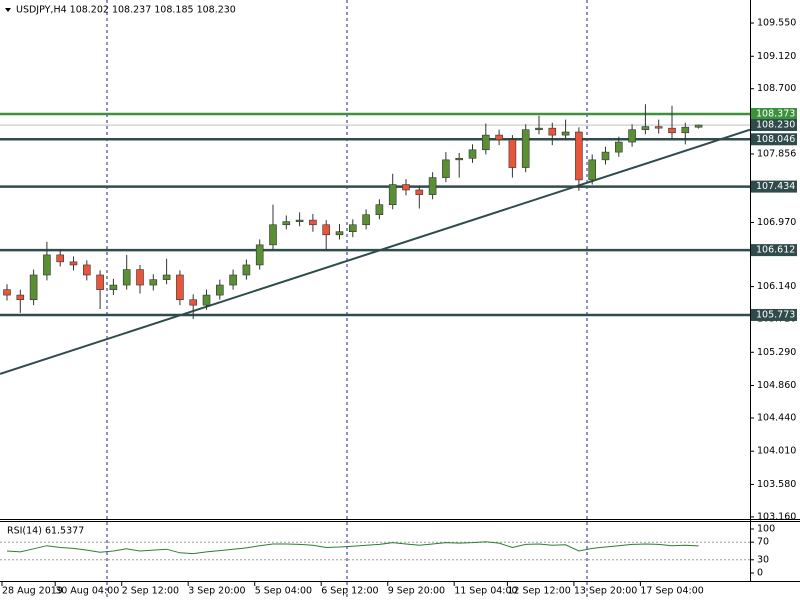  Describe the element at coordinates (671, 591) in the screenshot. I see `x-tick-label: 17 Sep 04:00` at that location.